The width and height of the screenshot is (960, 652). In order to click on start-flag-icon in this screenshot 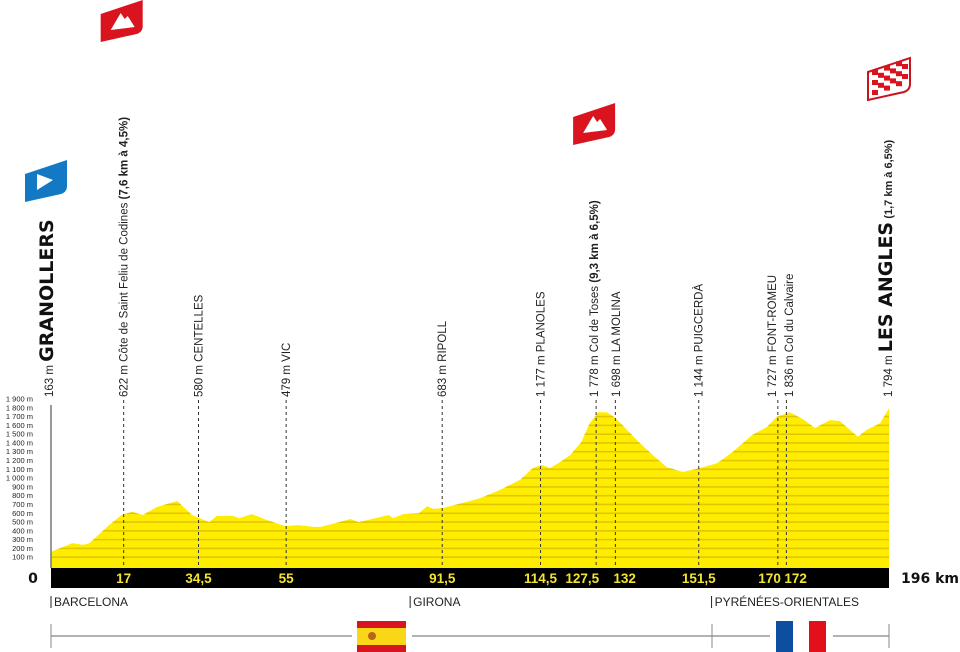, I will do `click(46, 181)`.